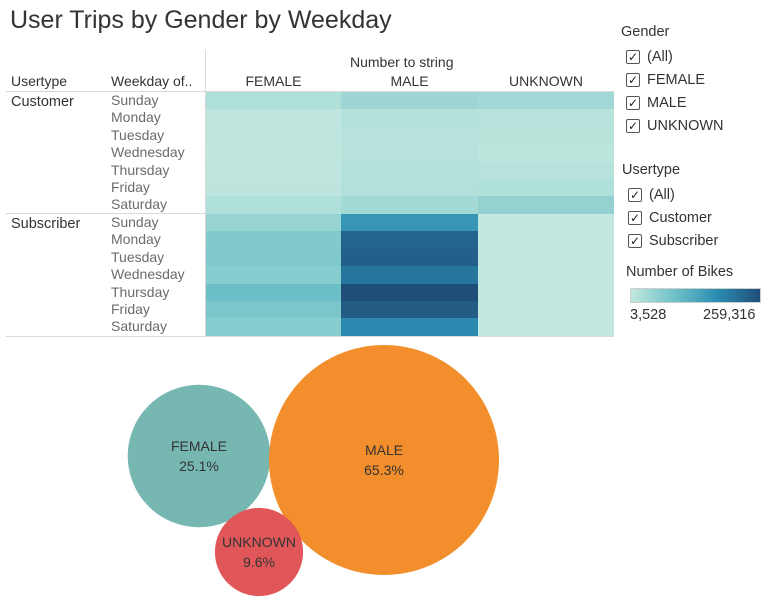 This screenshot has width=767, height=602. Describe the element at coordinates (384, 450) in the screenshot. I see `bubble-label: MALE` at that location.